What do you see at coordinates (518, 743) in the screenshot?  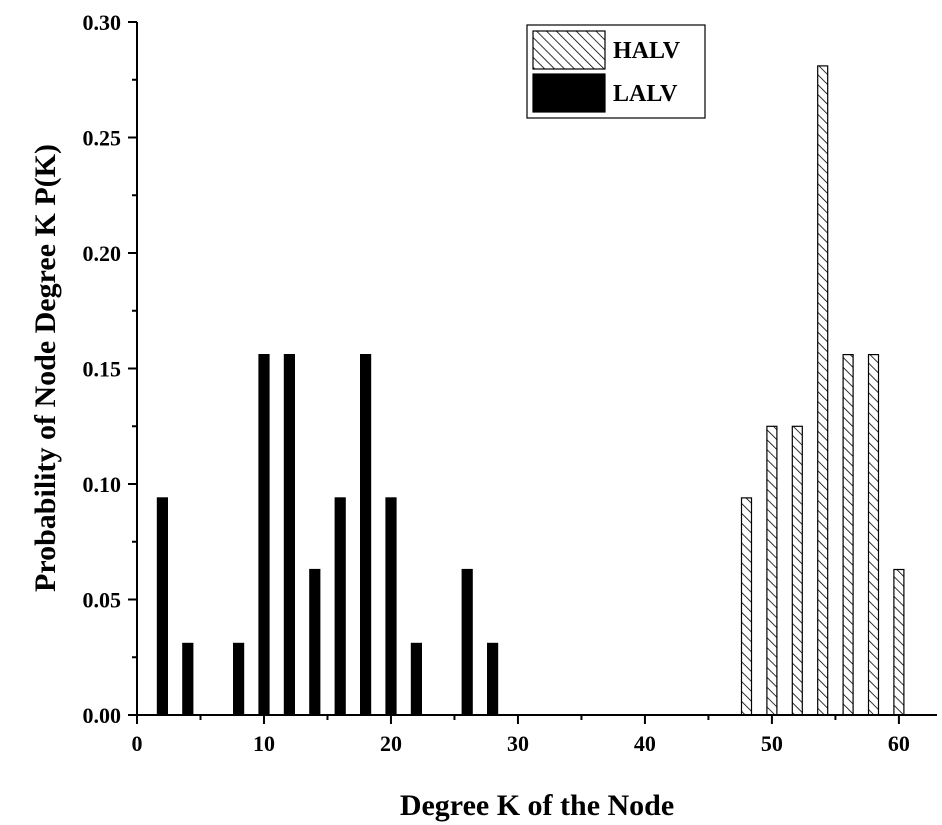 I see `x-tick-label: 30` at bounding box center [518, 743].